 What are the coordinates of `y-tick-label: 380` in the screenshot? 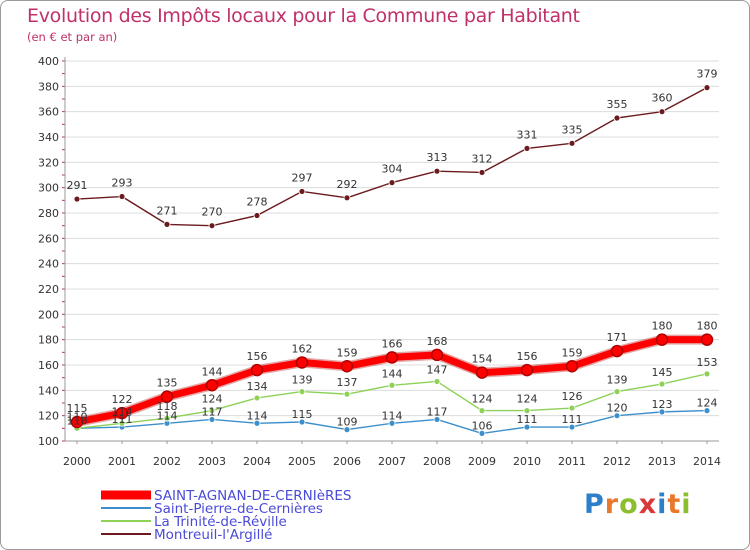 It's located at (48, 86).